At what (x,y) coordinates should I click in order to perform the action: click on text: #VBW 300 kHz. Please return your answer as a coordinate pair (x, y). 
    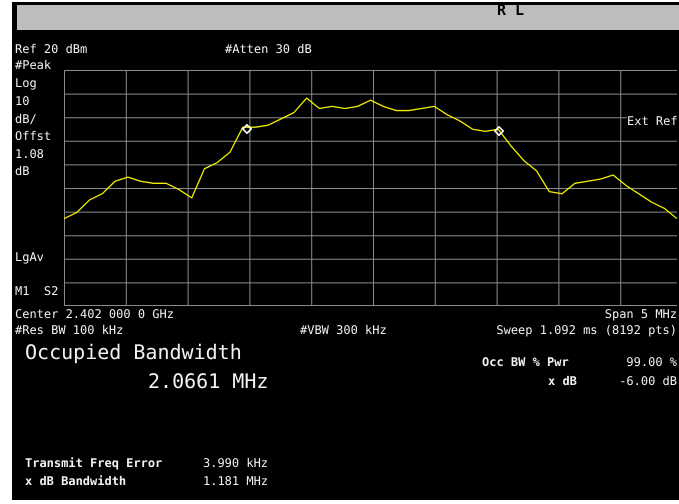
    Looking at the image, I should click on (343, 330).